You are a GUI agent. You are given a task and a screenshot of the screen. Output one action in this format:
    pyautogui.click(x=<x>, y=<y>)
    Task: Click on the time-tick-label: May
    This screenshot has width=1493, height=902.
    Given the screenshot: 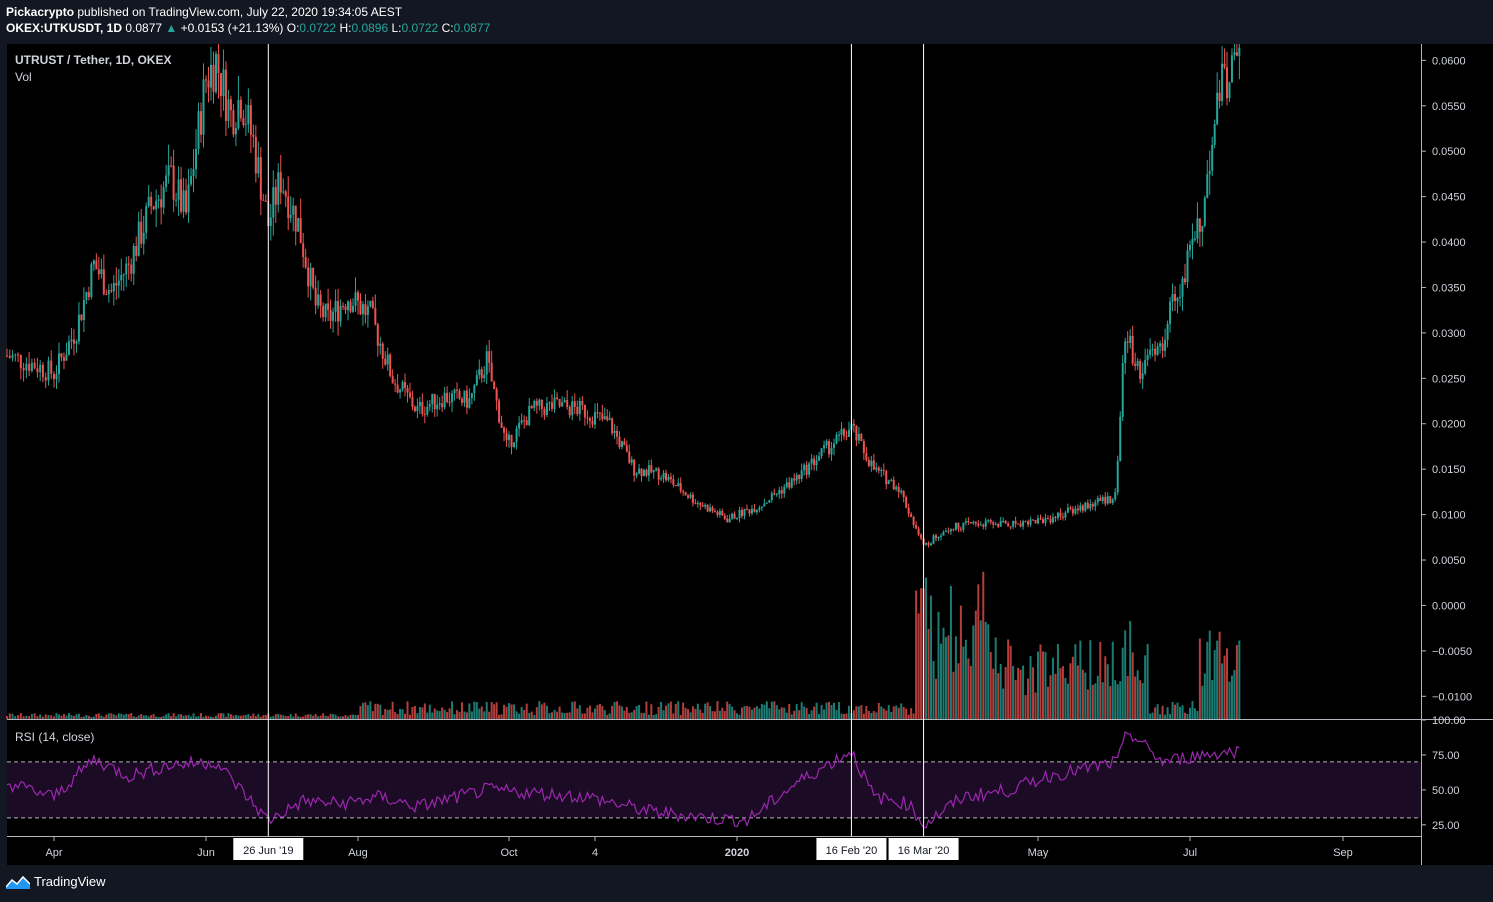 What is the action you would take?
    pyautogui.click(x=1038, y=853)
    